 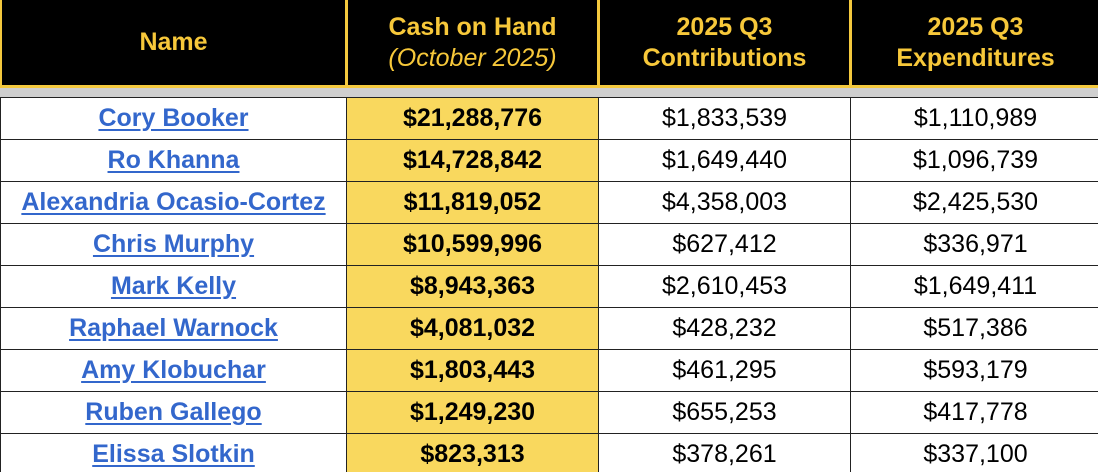 What do you see at coordinates (472, 57) in the screenshot?
I see `header-cash-line2: (October 2025)` at bounding box center [472, 57].